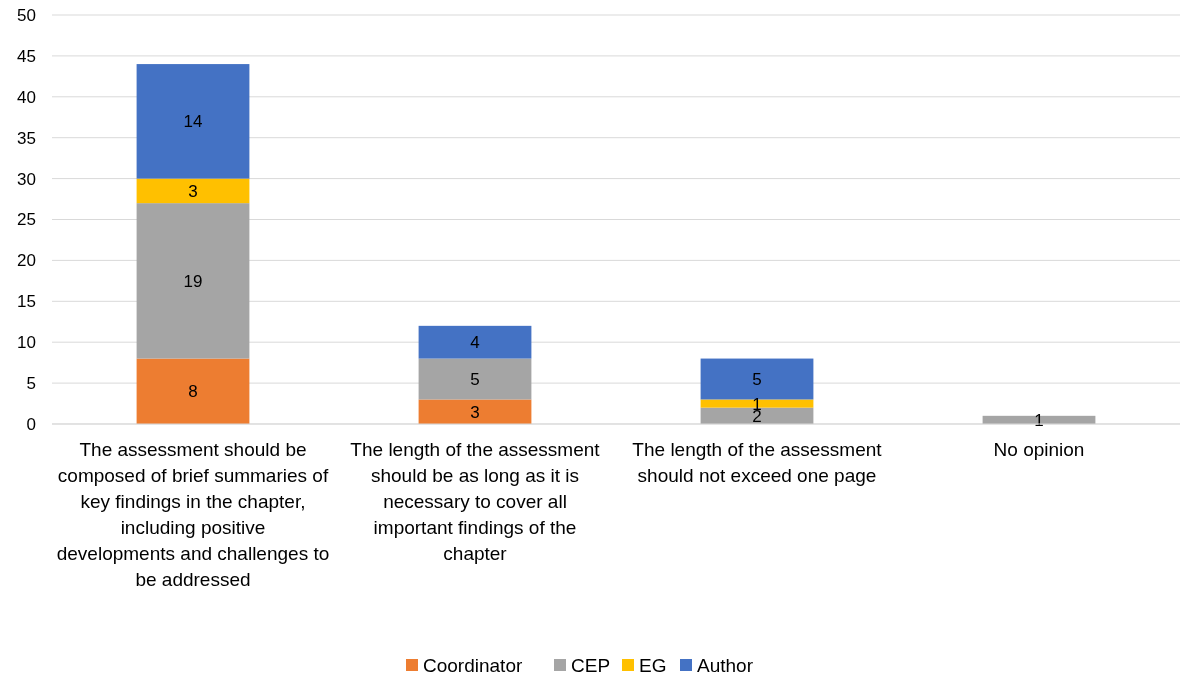  Describe the element at coordinates (653, 665) in the screenshot. I see `legend-label: EG` at that location.